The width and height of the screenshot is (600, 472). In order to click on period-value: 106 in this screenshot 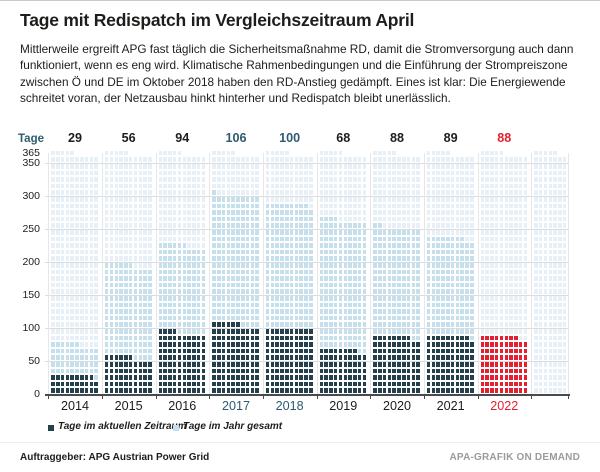, I will do `click(236, 138)`.